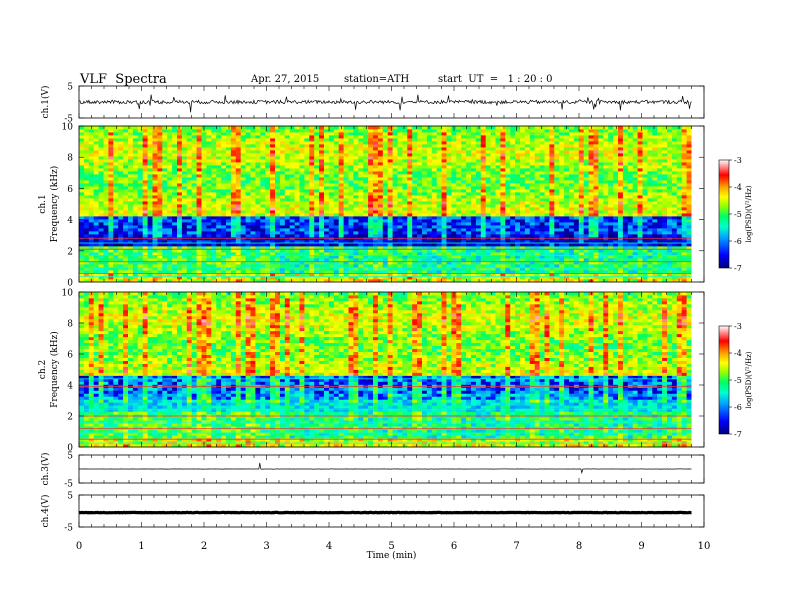 The width and height of the screenshot is (792, 612). I want to click on panel-3-ylabel-frequency: Frequency (kHz), so click(54, 369).